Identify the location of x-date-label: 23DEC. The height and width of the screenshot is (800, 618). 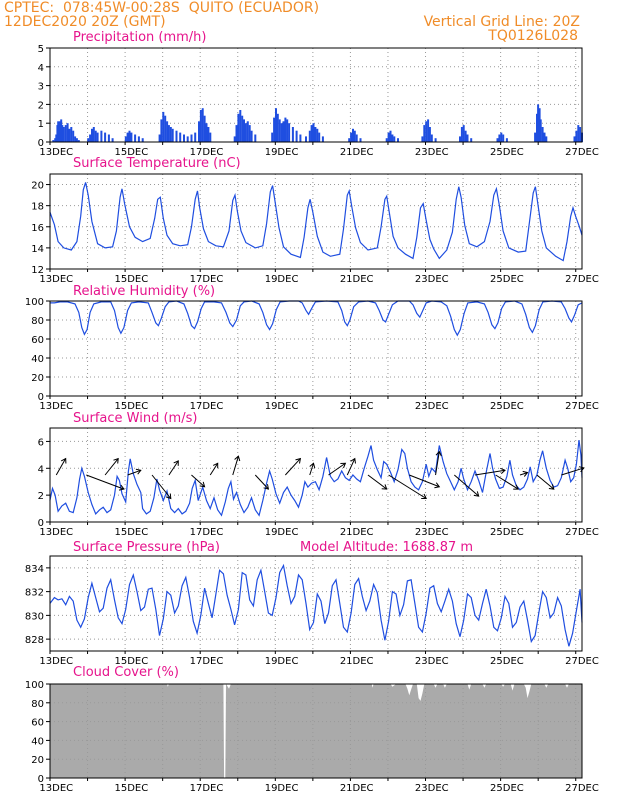
(432, 406).